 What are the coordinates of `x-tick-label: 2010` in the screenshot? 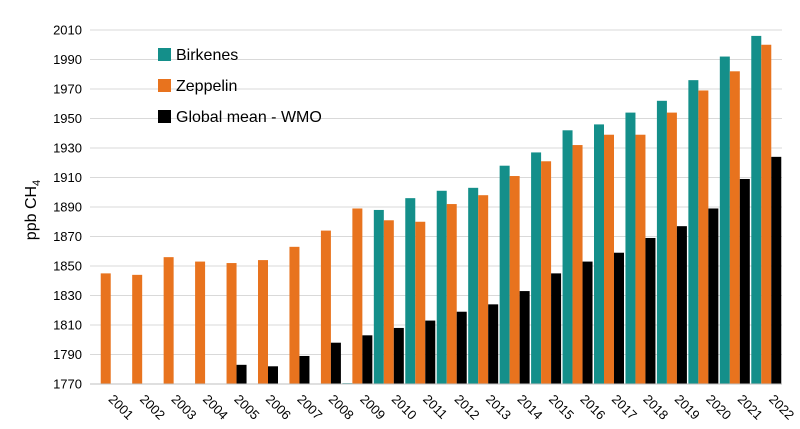 It's located at (404, 407).